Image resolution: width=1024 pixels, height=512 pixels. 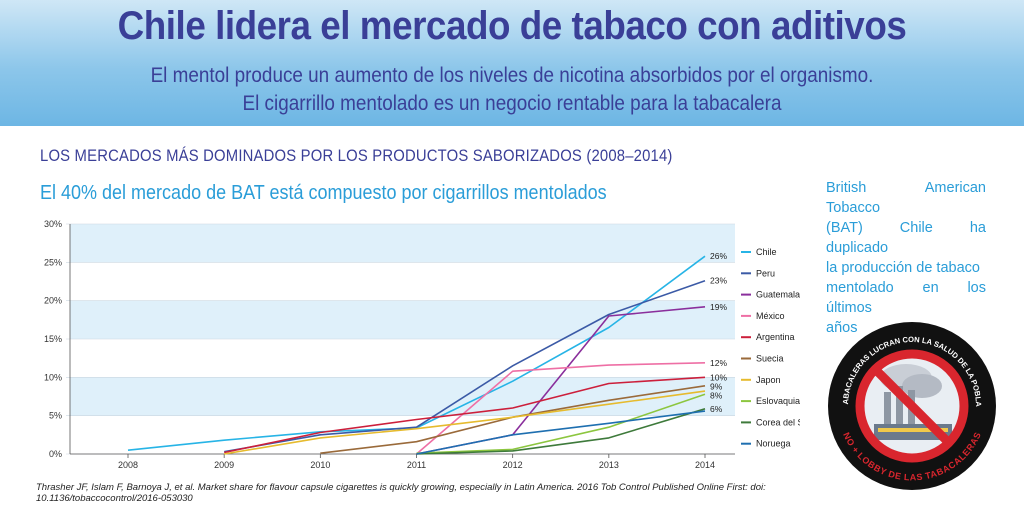 What do you see at coordinates (416, 465) in the screenshot?
I see `x-tick-label: 2011` at bounding box center [416, 465].